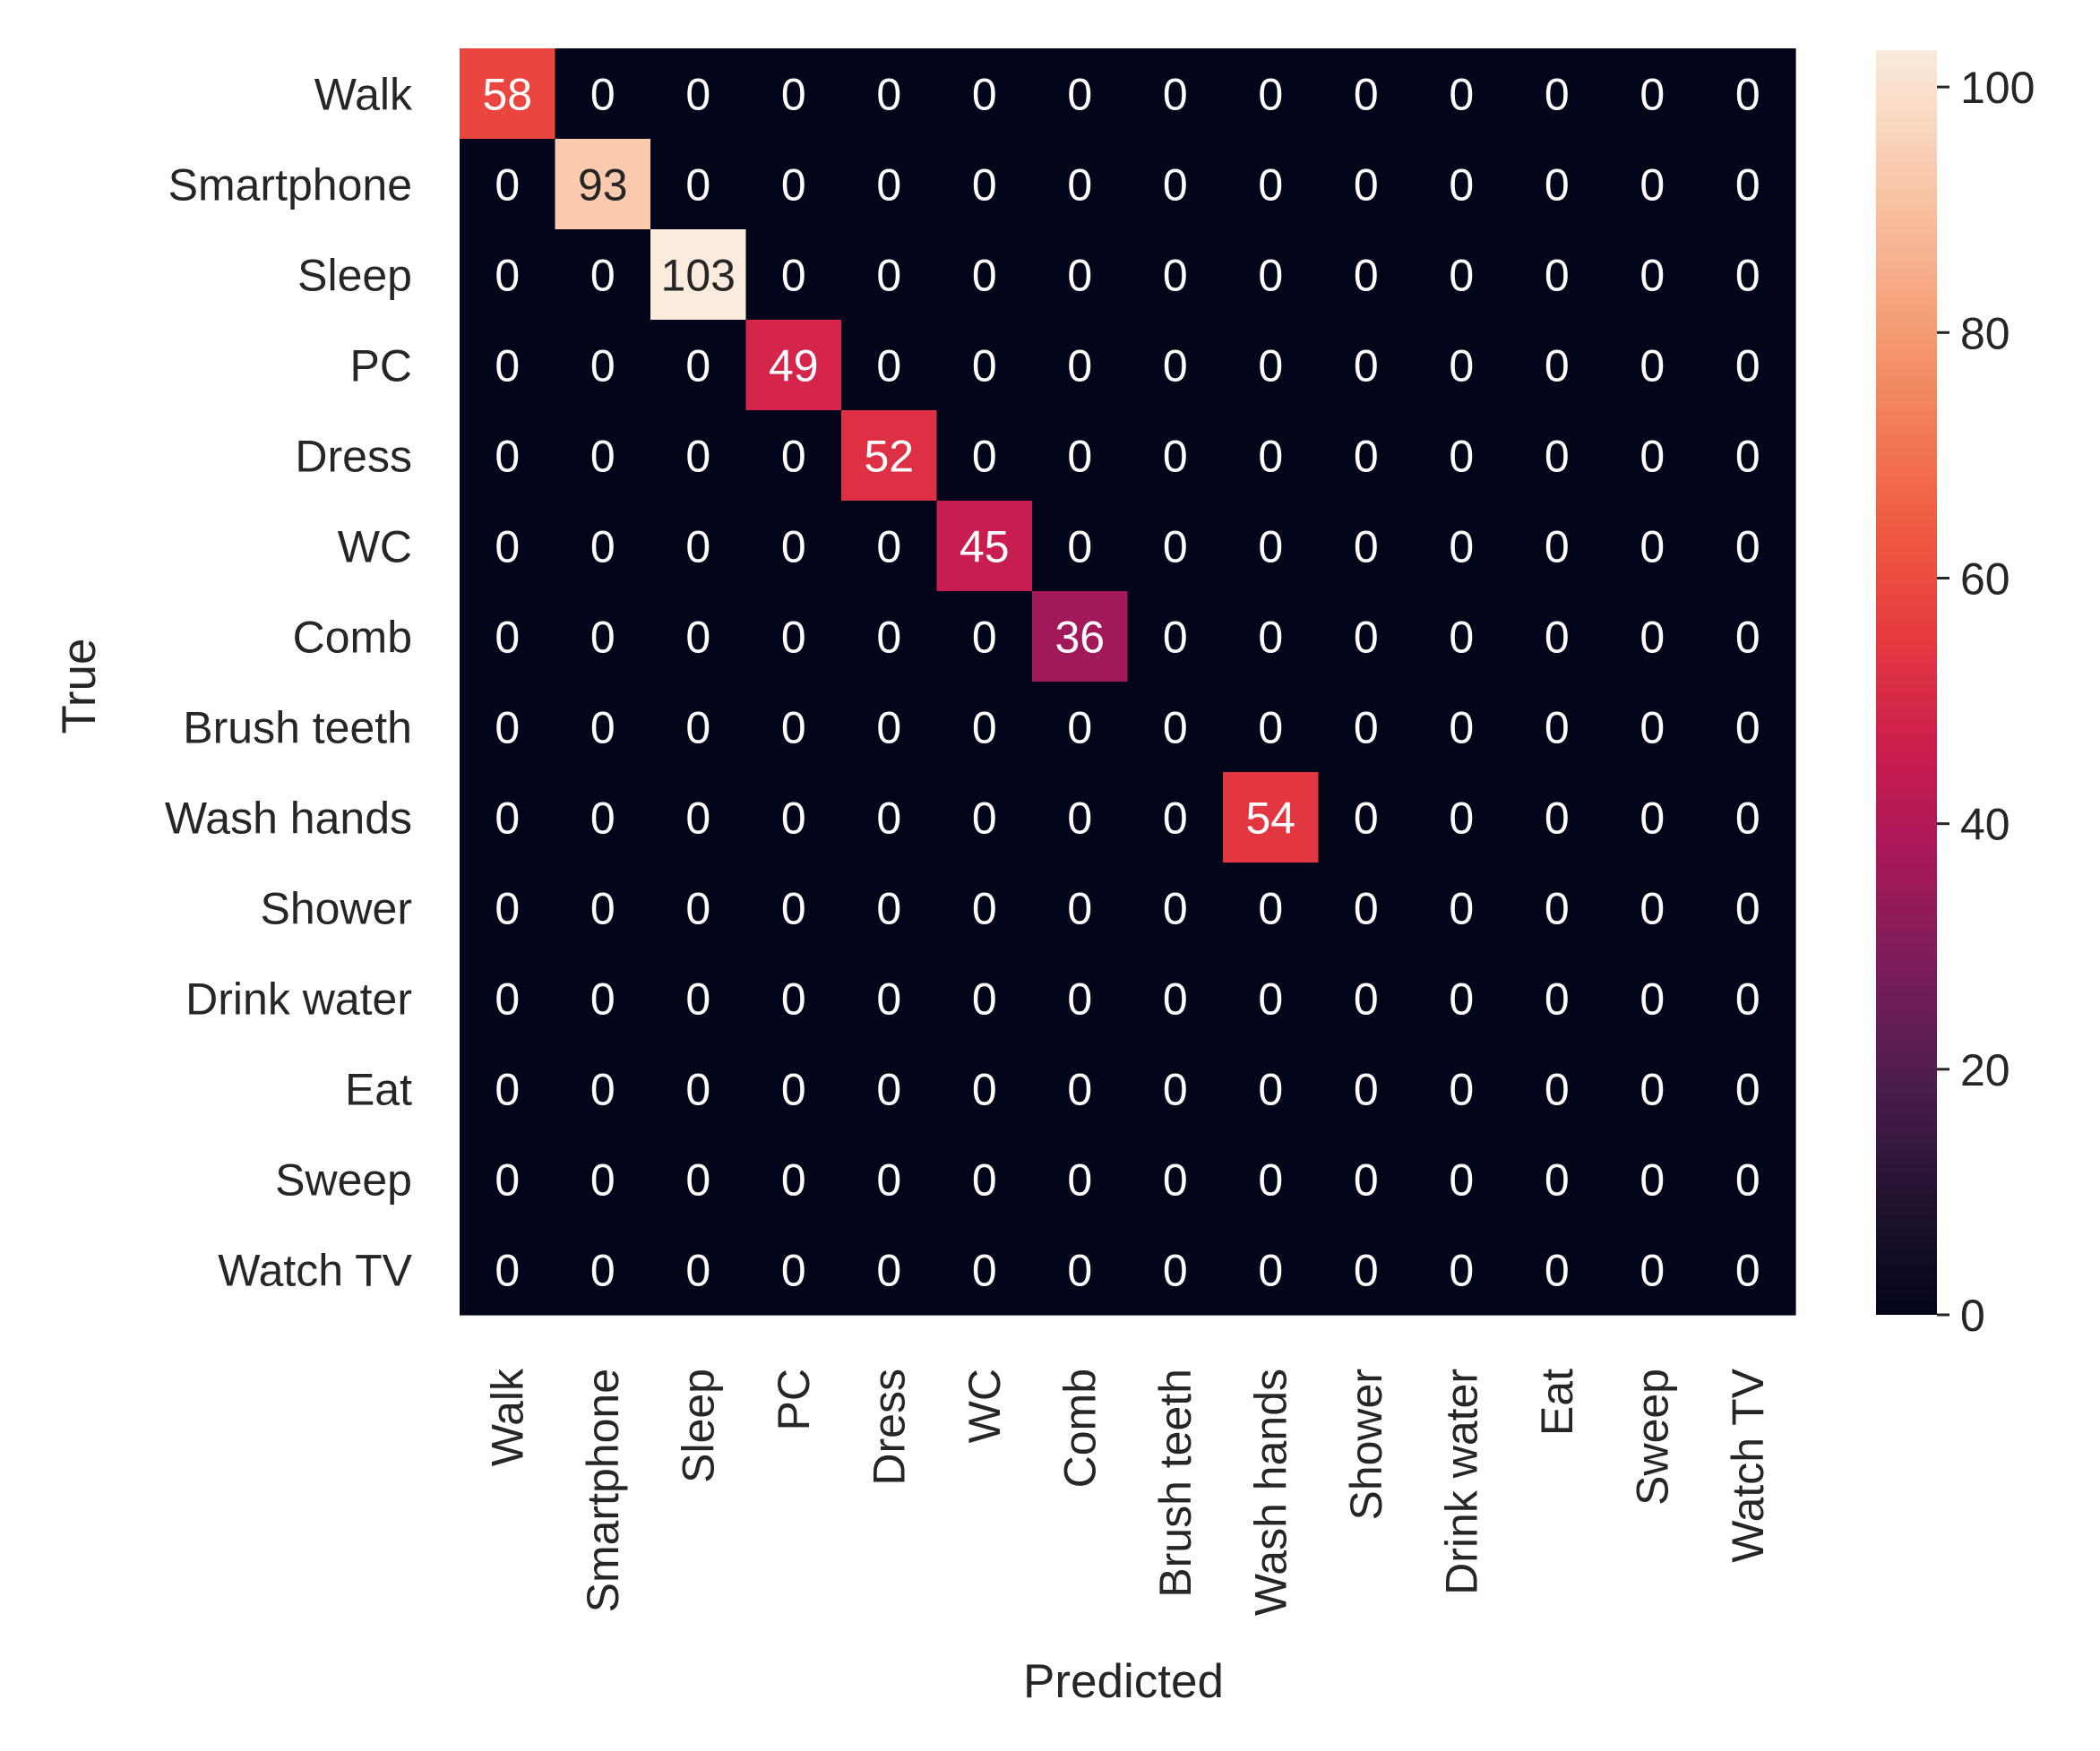 The image size is (2100, 1751). Describe the element at coordinates (985, 1406) in the screenshot. I see `col-label-5: WC` at that location.